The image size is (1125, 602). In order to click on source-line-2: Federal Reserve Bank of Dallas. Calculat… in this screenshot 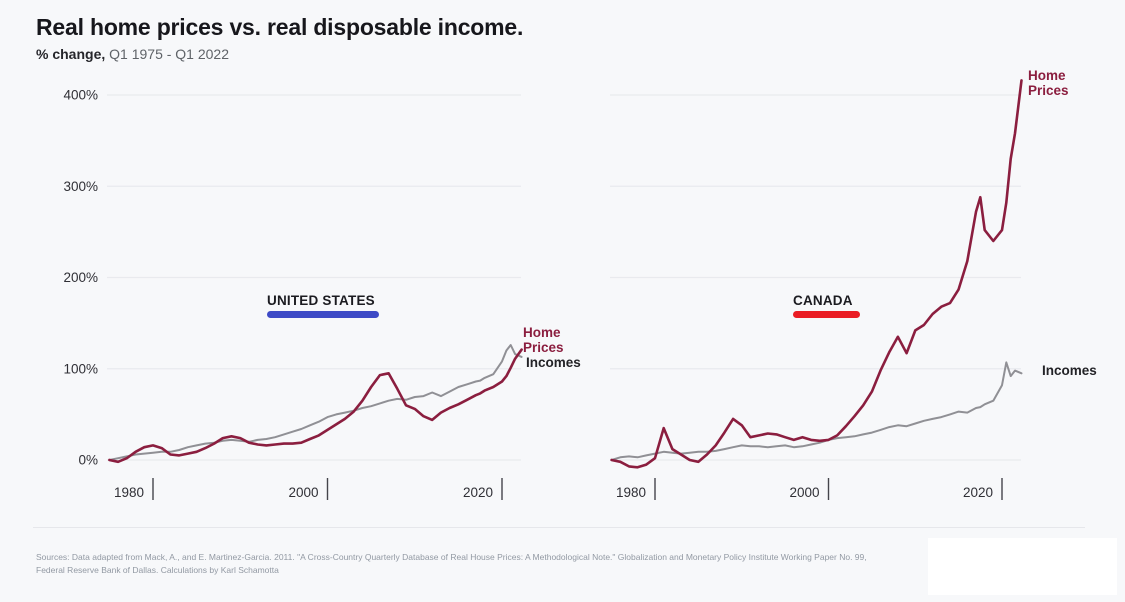, I will do `click(157, 570)`.